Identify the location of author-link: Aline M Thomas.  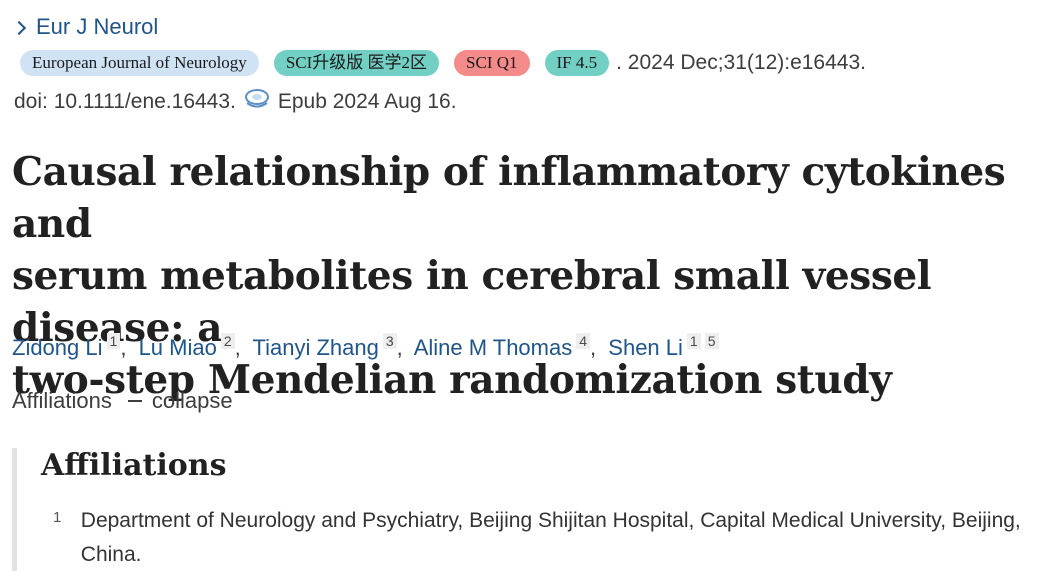
(493, 347).